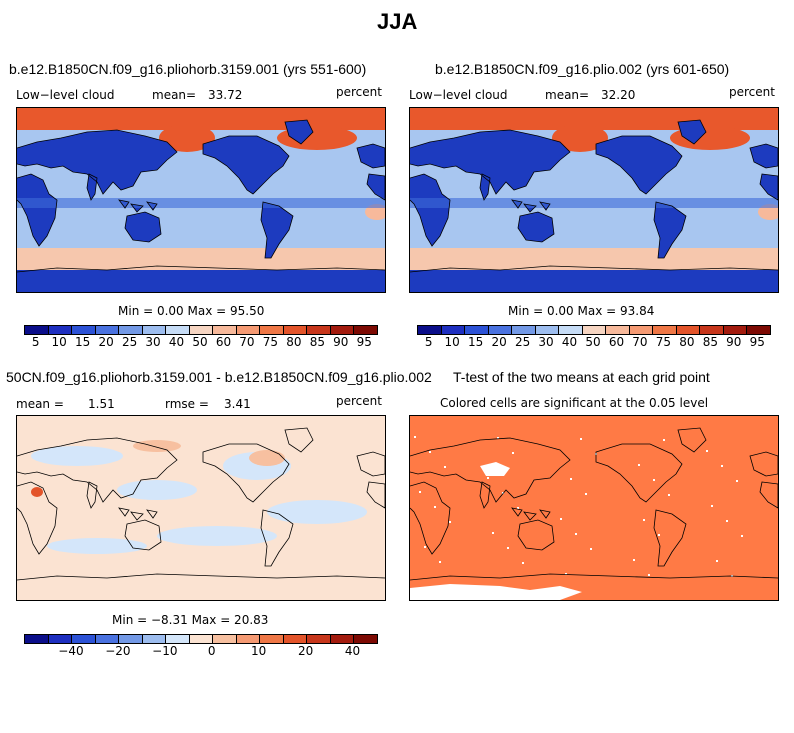 Image resolution: width=794 pixels, height=733 pixels. Describe the element at coordinates (157, 446) in the screenshot. I see `positive-anomaly-northpacific` at that location.